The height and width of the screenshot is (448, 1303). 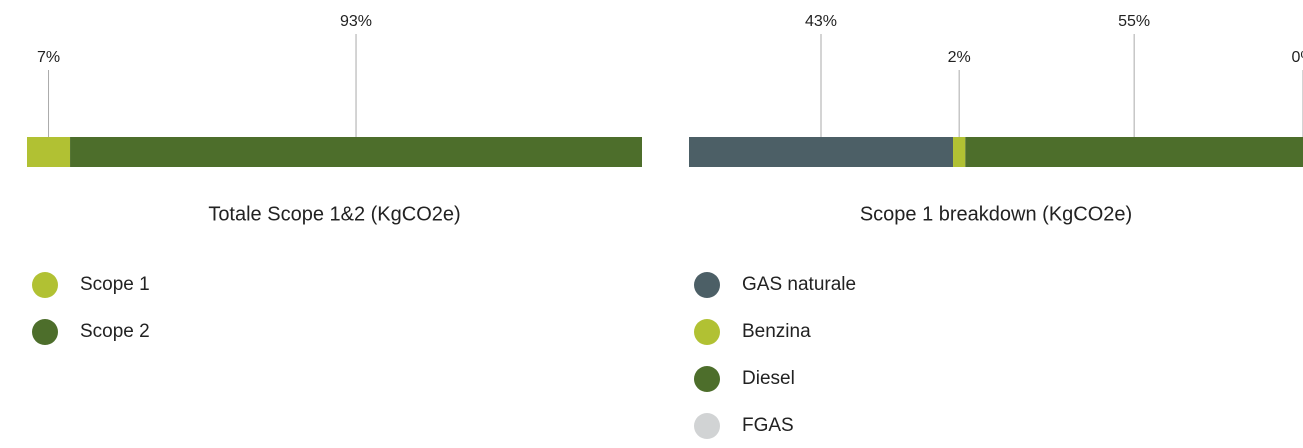 I want to click on legend-label: FGAS, so click(x=768, y=425).